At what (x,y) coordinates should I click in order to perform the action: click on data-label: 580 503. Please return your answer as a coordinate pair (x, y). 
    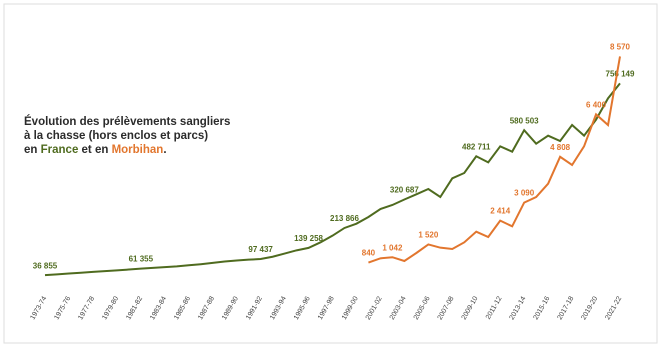
    Looking at the image, I should click on (524, 120).